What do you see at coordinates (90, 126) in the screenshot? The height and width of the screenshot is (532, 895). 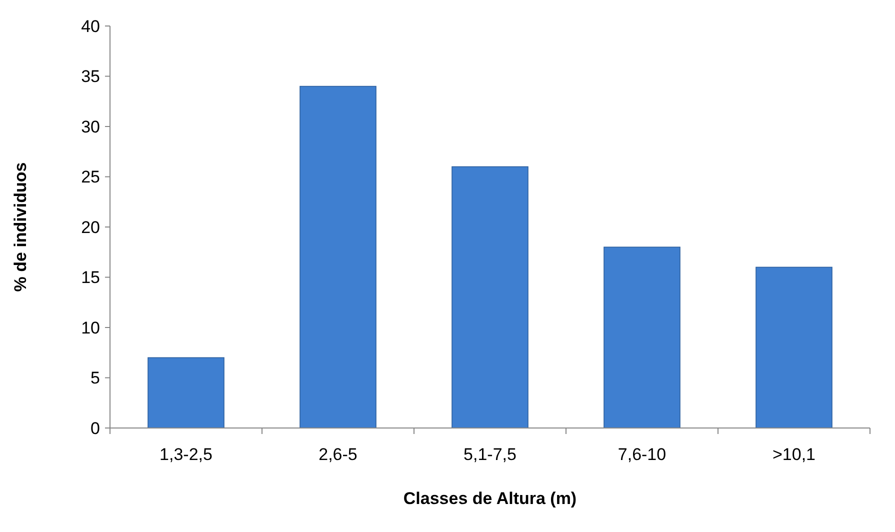 I see `y-tick-label: 30` at bounding box center [90, 126].